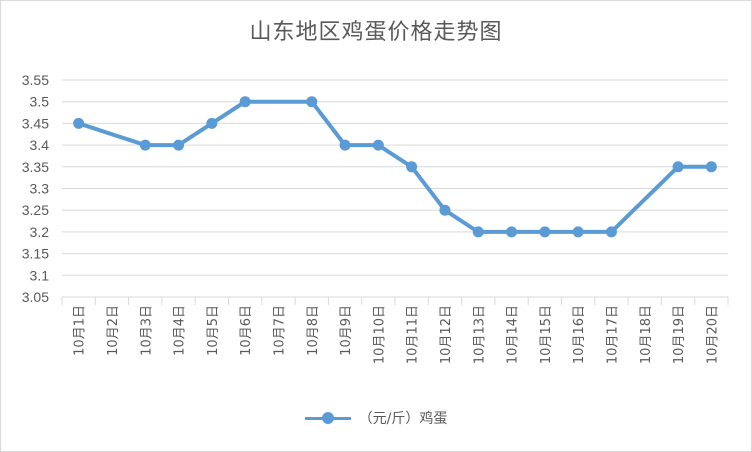  What do you see at coordinates (80, 330) in the screenshot?
I see `x-tick-label: 10月1日` at bounding box center [80, 330].